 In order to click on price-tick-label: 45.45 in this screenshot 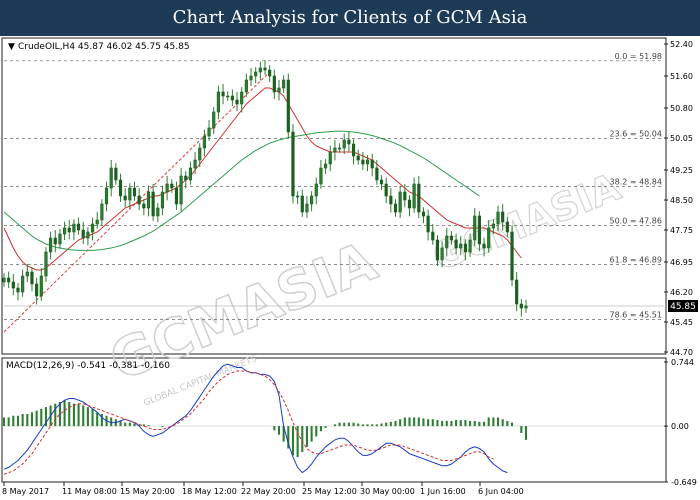, I will do `click(681, 322)`.